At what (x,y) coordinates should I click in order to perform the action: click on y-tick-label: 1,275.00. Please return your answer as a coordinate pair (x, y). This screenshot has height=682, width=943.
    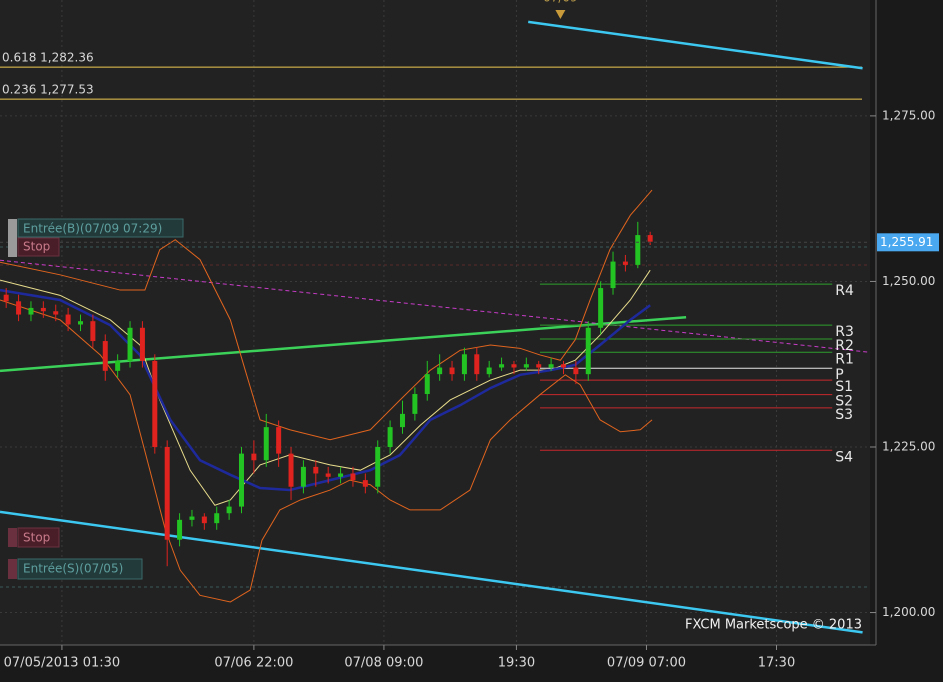
    Looking at the image, I should click on (908, 115).